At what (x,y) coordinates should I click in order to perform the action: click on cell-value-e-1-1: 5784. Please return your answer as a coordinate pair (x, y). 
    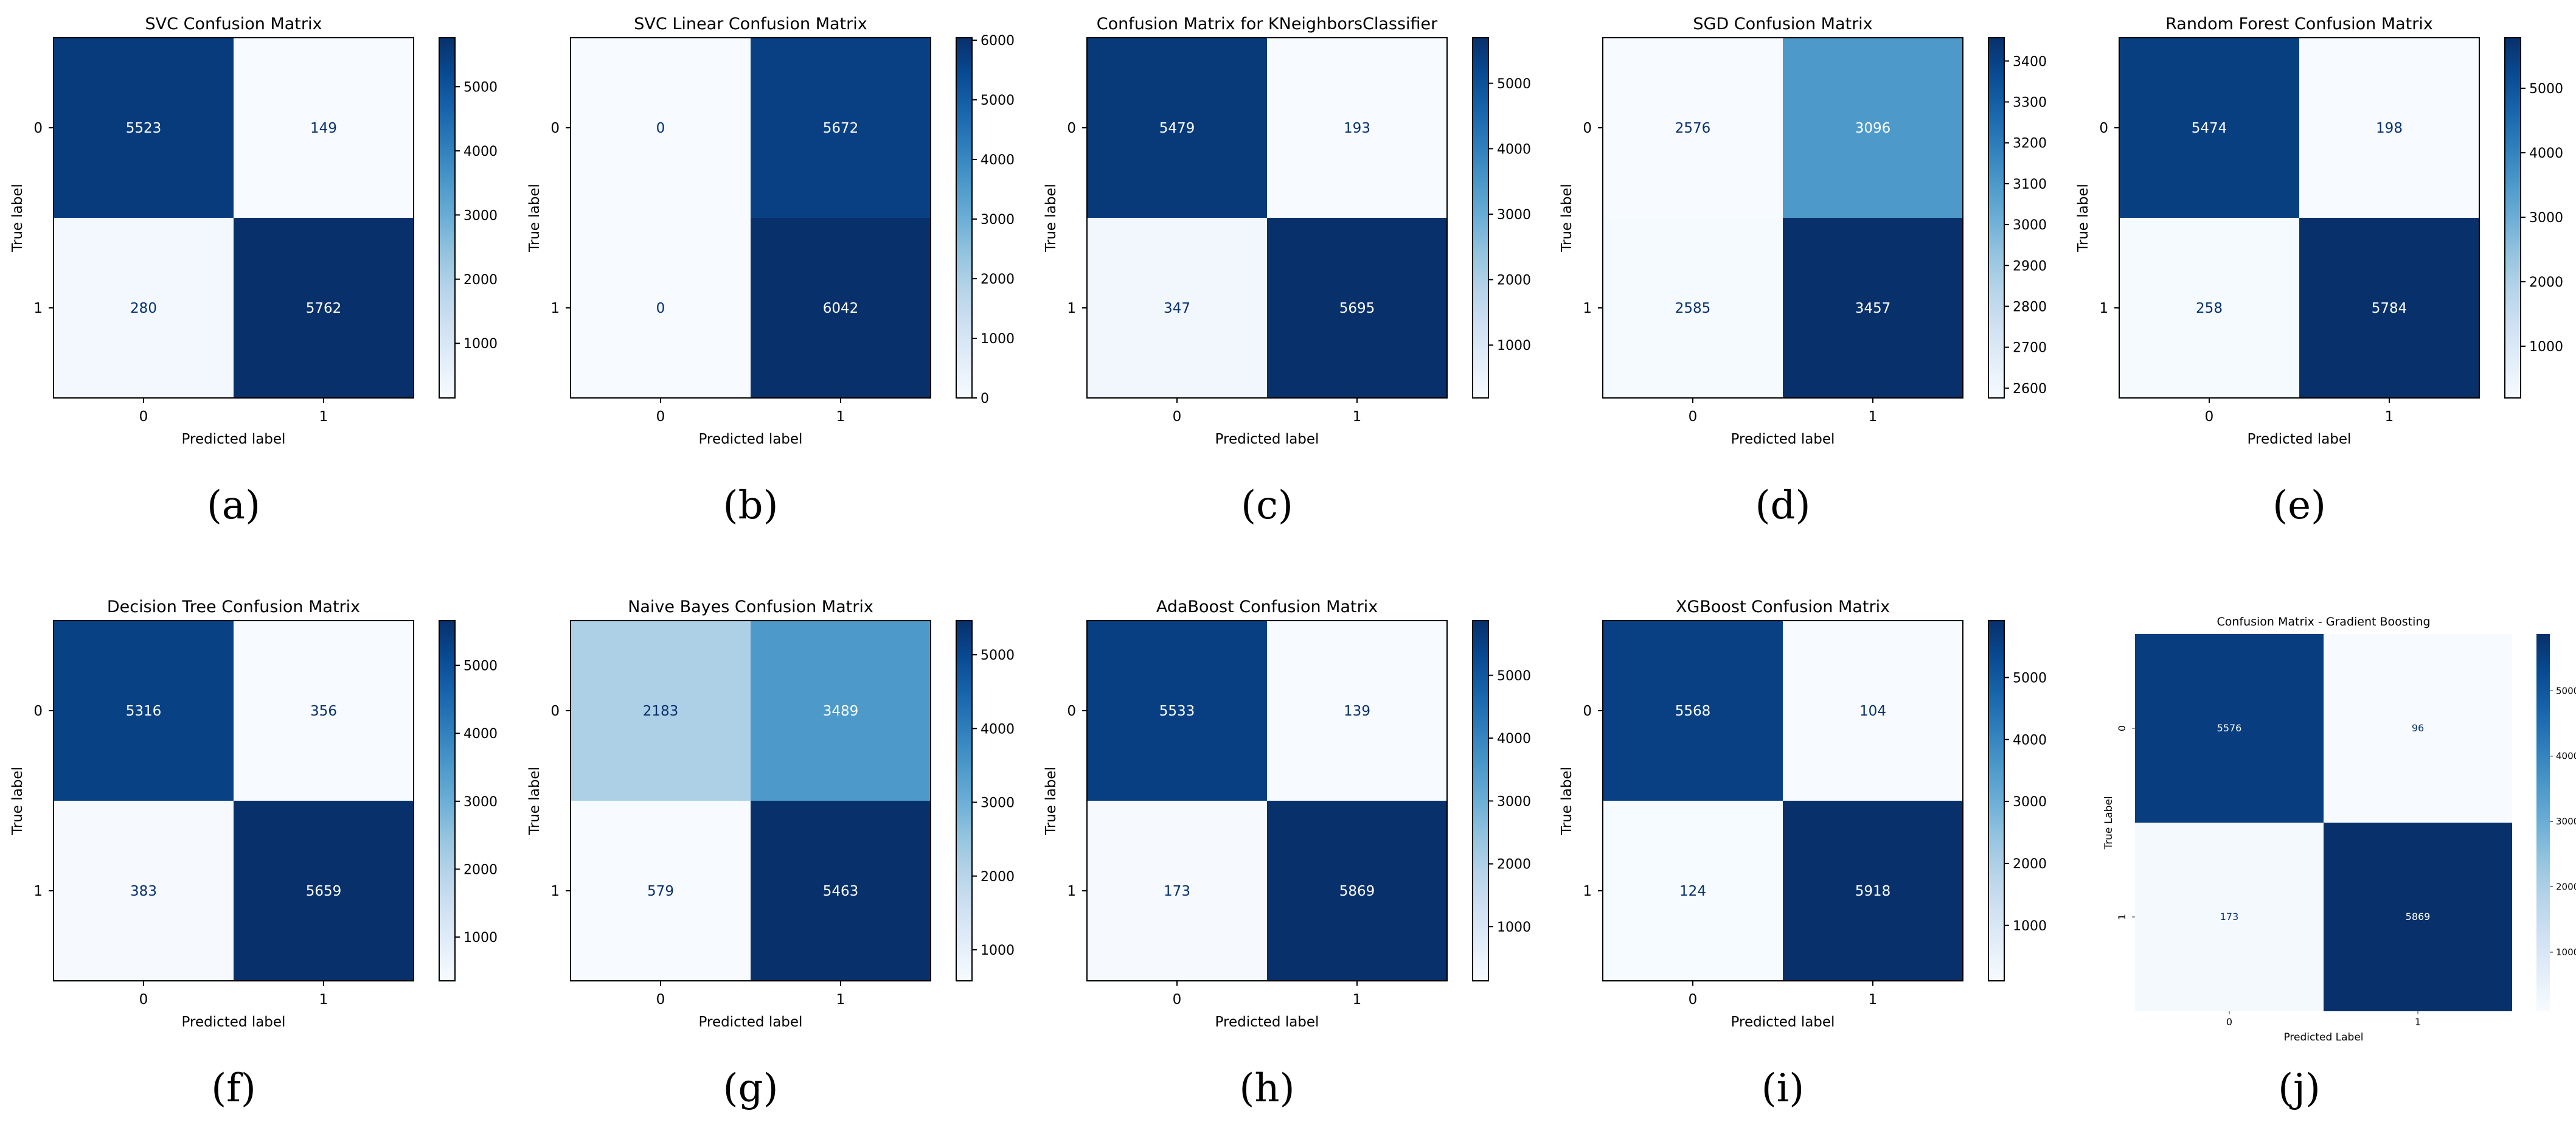
    Looking at the image, I should click on (2390, 308).